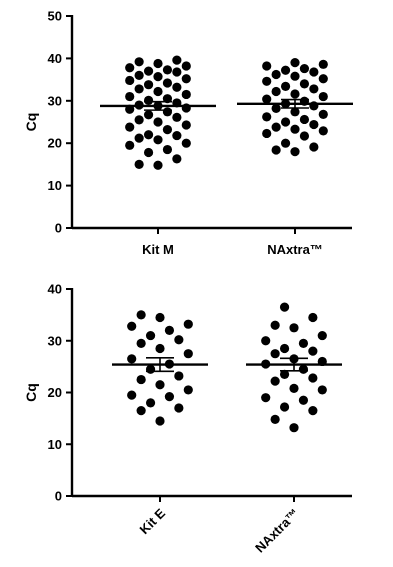  What do you see at coordinates (55, 58) in the screenshot?
I see `y-tick-label: 40` at bounding box center [55, 58].